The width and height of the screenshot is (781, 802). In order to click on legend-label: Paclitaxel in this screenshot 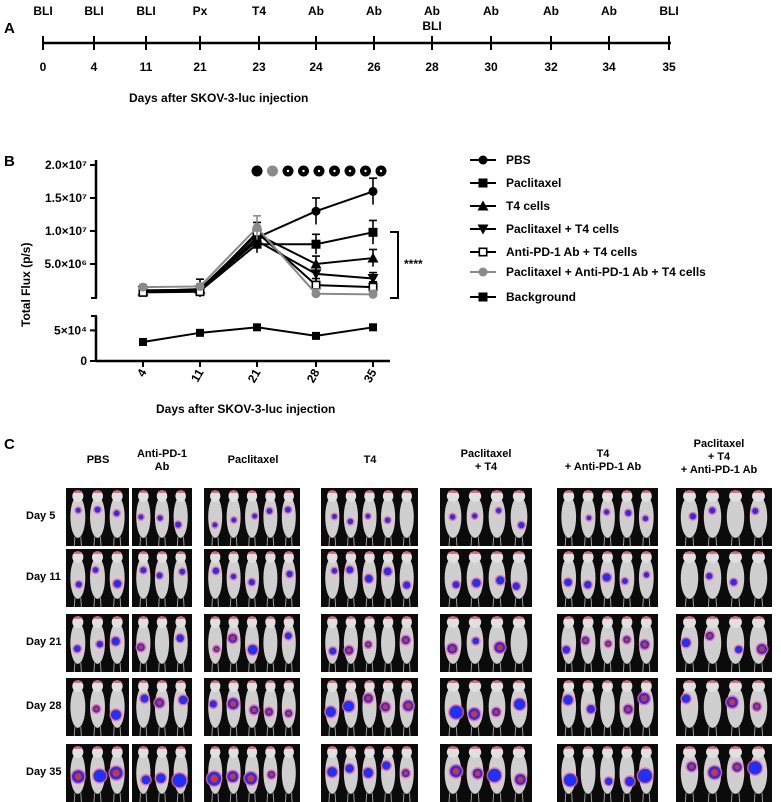, I will do `click(534, 183)`.